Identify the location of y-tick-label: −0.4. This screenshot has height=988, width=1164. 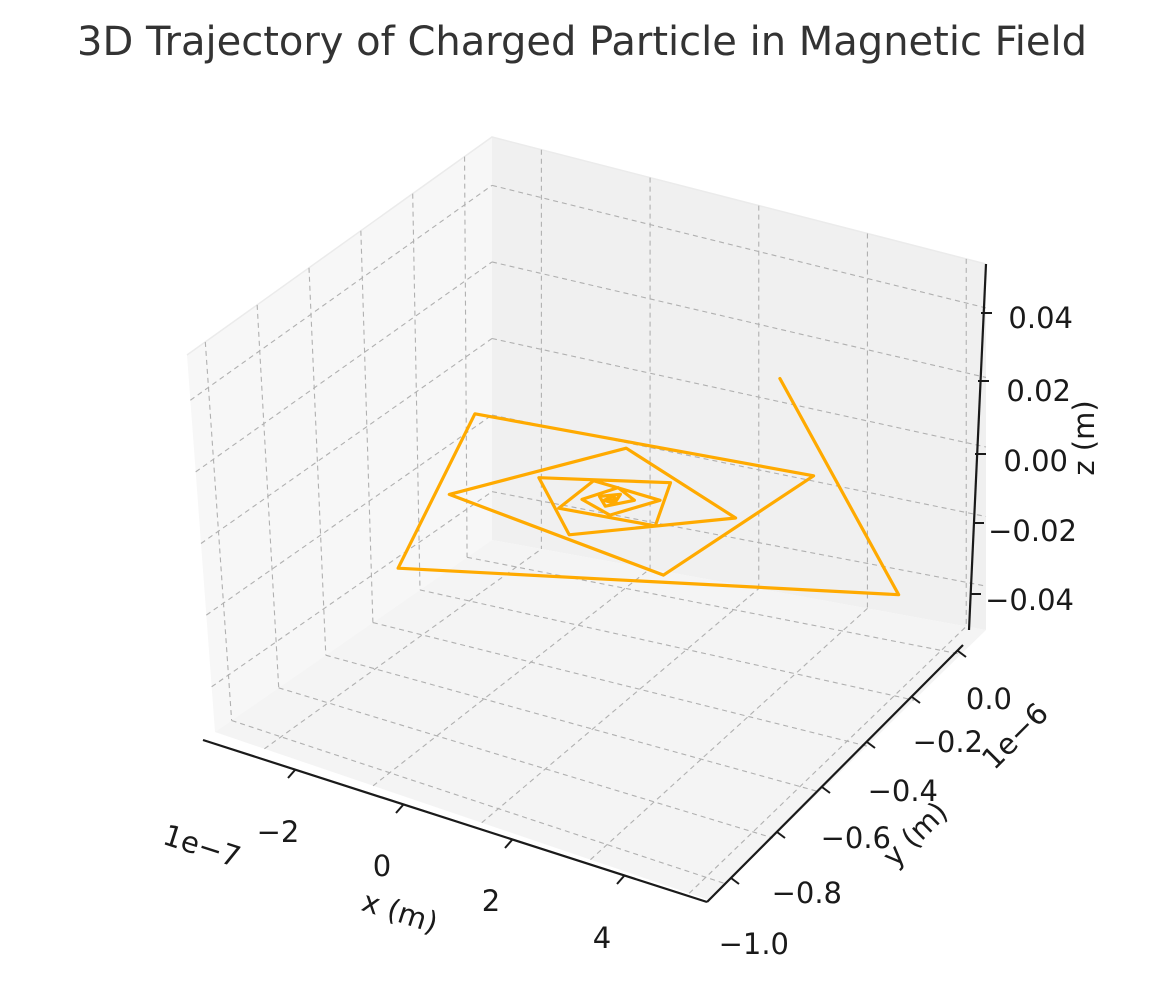
(903, 791).